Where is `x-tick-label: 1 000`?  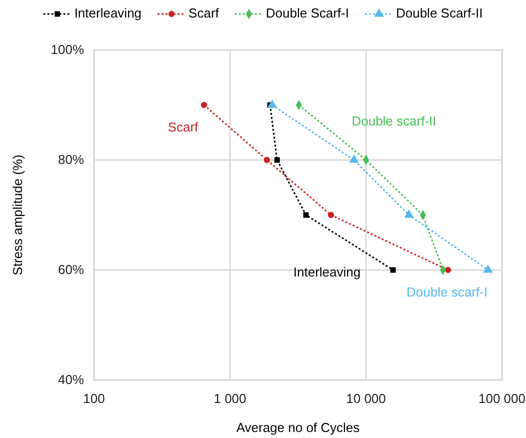 x-tick-label: 1 000 is located at coordinates (230, 398).